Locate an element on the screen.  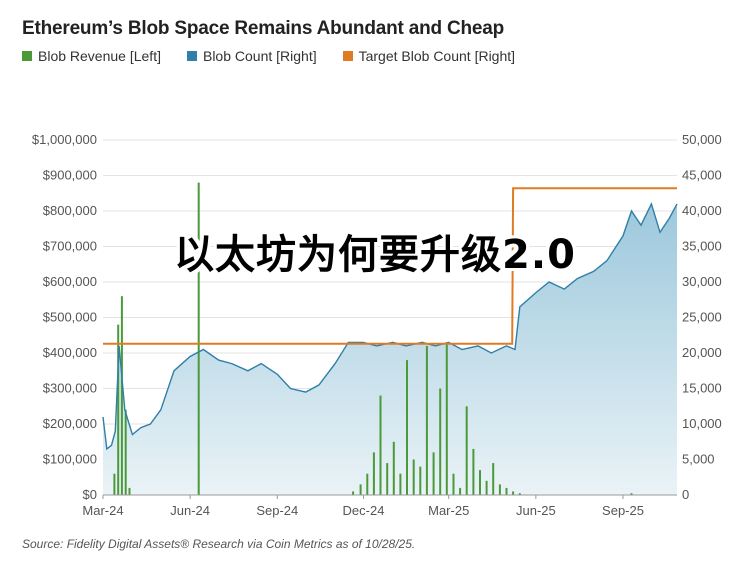
legend-swatch-target is located at coordinates (347, 56).